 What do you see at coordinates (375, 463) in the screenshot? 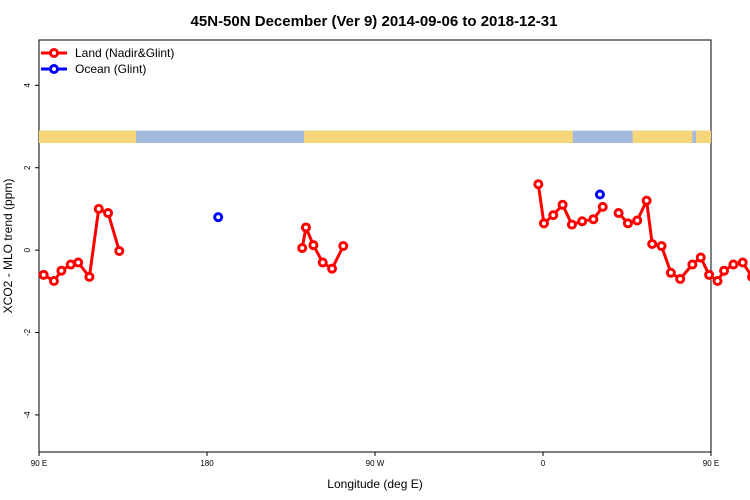
I see `x-tick-label: 90 W` at bounding box center [375, 463].